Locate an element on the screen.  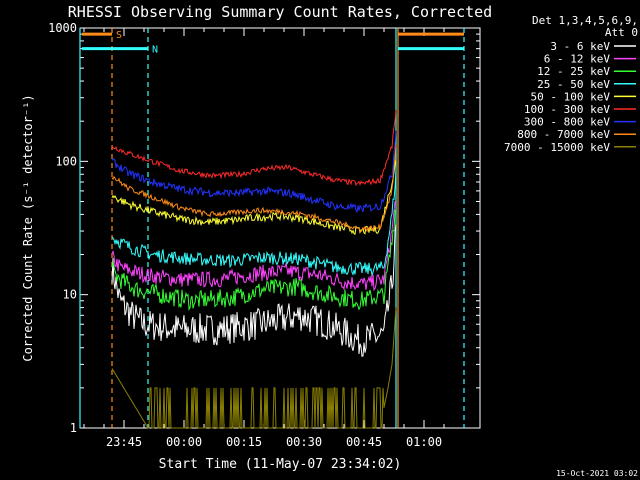
legend-header-attenuator: Att 0 is located at coordinates (621, 32).